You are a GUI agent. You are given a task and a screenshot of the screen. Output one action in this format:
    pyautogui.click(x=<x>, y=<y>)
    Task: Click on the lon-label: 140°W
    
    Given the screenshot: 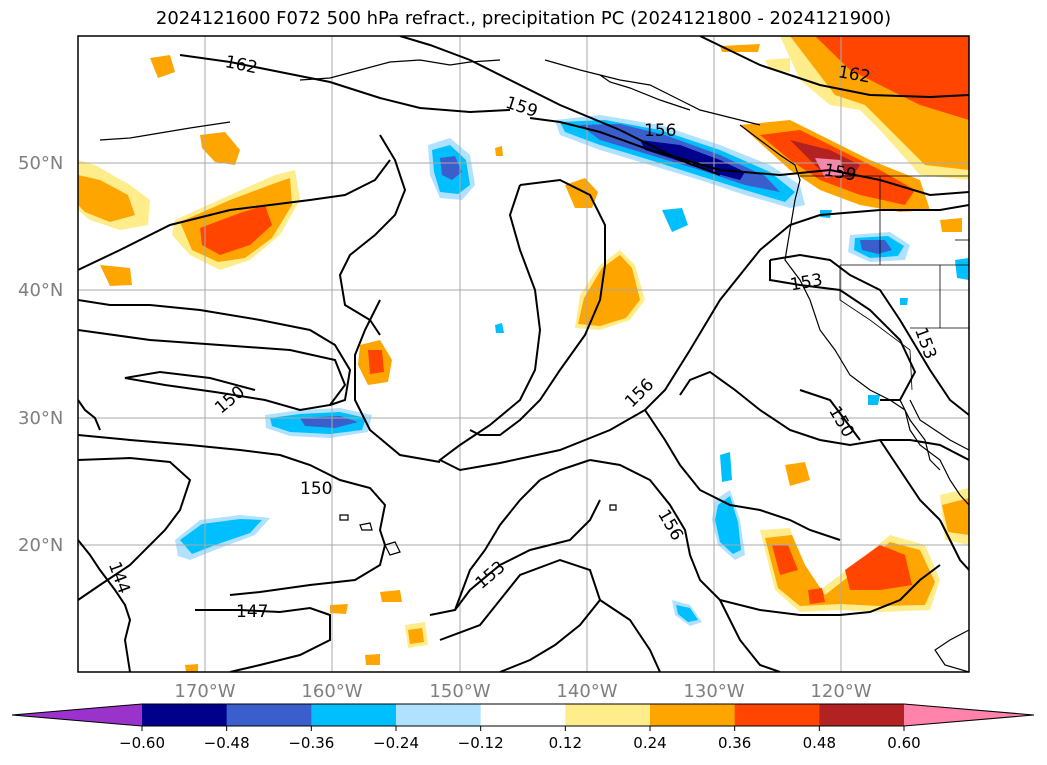 What is the action you would take?
    pyautogui.click(x=586, y=691)
    